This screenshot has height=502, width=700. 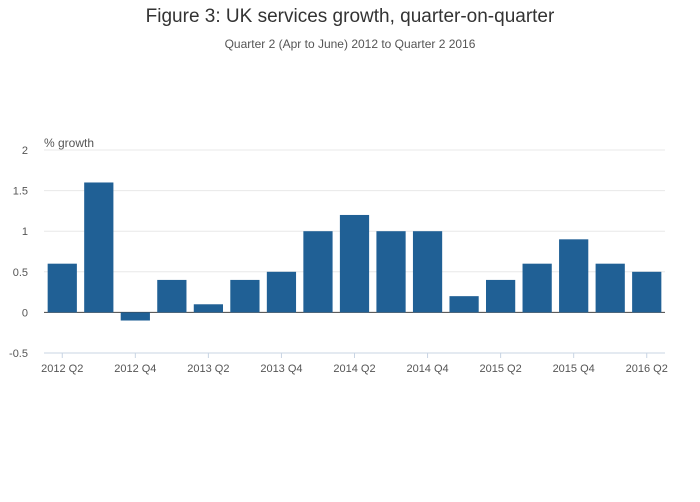 I want to click on x-tick-label: 2013 Q4, so click(x=281, y=369).